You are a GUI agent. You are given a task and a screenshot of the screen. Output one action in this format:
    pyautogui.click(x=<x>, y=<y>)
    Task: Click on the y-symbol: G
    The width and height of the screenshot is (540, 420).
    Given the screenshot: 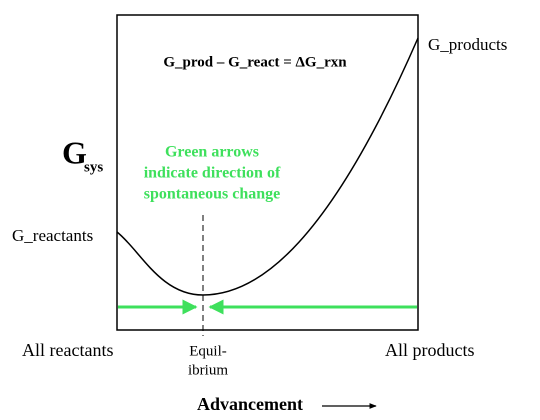 What is the action you would take?
    pyautogui.click(x=74, y=152)
    